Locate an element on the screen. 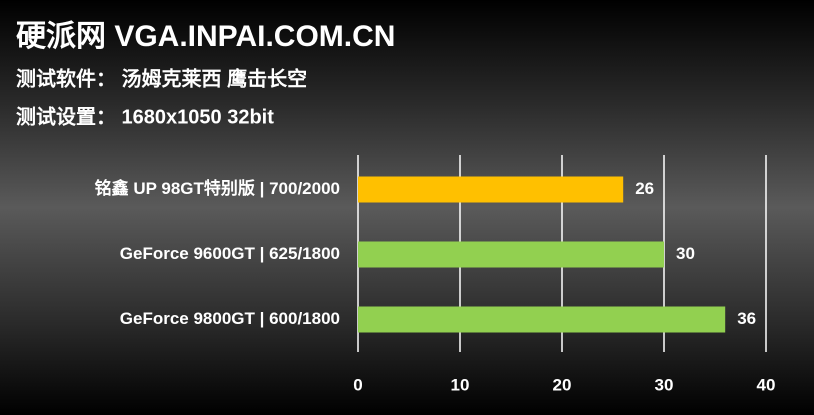 The height and width of the screenshot is (415, 814). y-tick-label: GeForce 9800GT | 600/1800 is located at coordinates (230, 318).